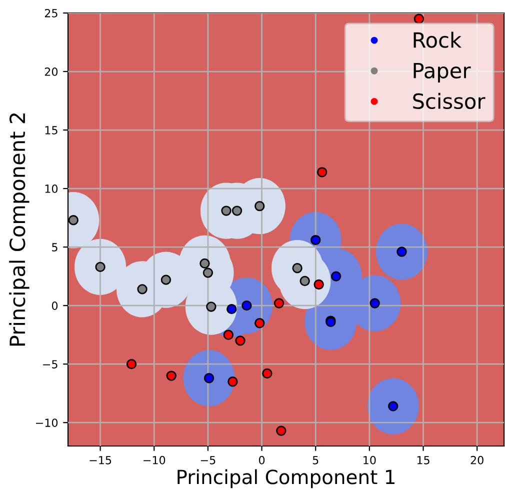  What do you see at coordinates (477, 460) in the screenshot?
I see `x-tick-label: 20` at bounding box center [477, 460].